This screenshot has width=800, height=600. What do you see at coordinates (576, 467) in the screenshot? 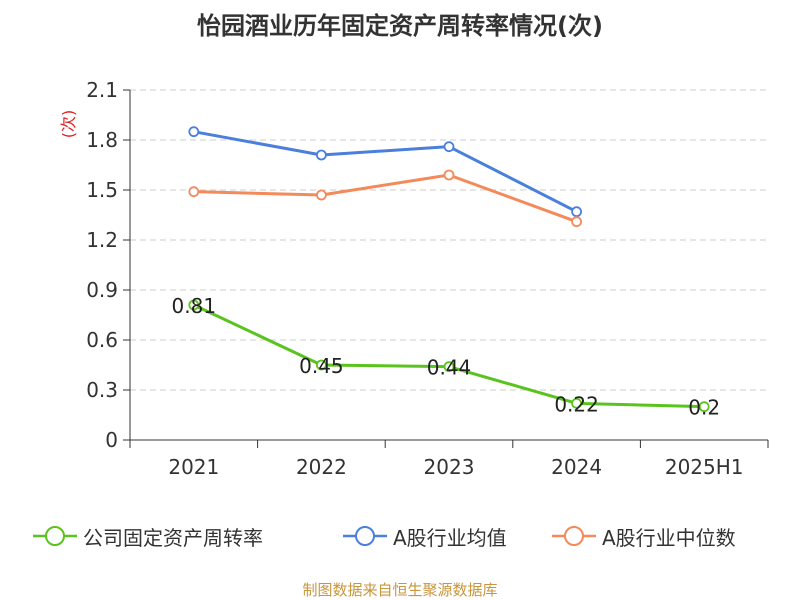
I see `x-tick-label: 2024` at bounding box center [576, 467].